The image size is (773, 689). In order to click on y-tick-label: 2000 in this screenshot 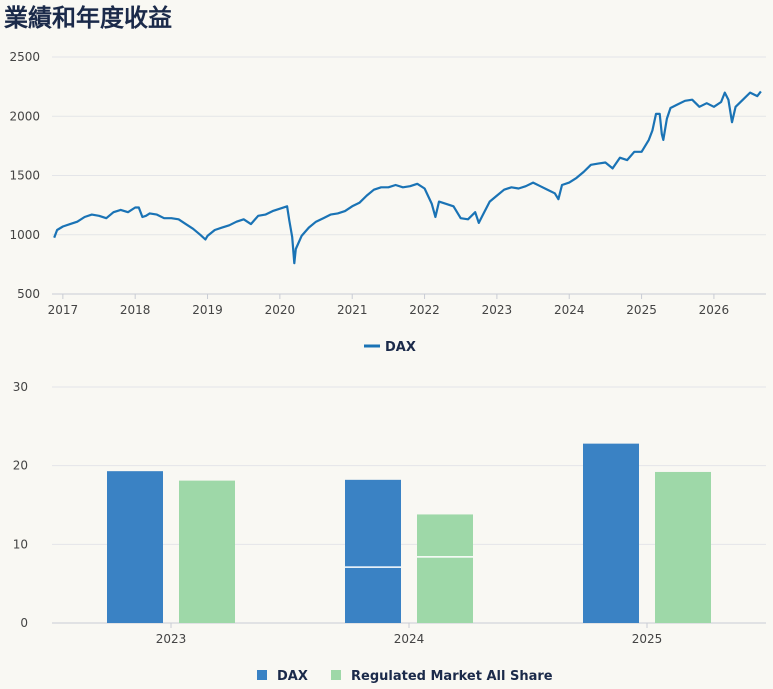, I will do `click(24, 116)`.